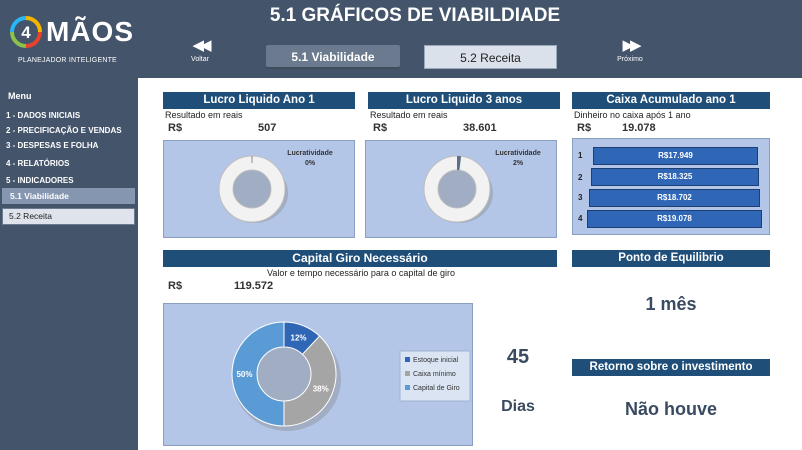 This screenshot has height=450, width=802. I want to click on card-ponto-equilibrio: Ponto de Equilibrio 1 mês, so click(671, 296).